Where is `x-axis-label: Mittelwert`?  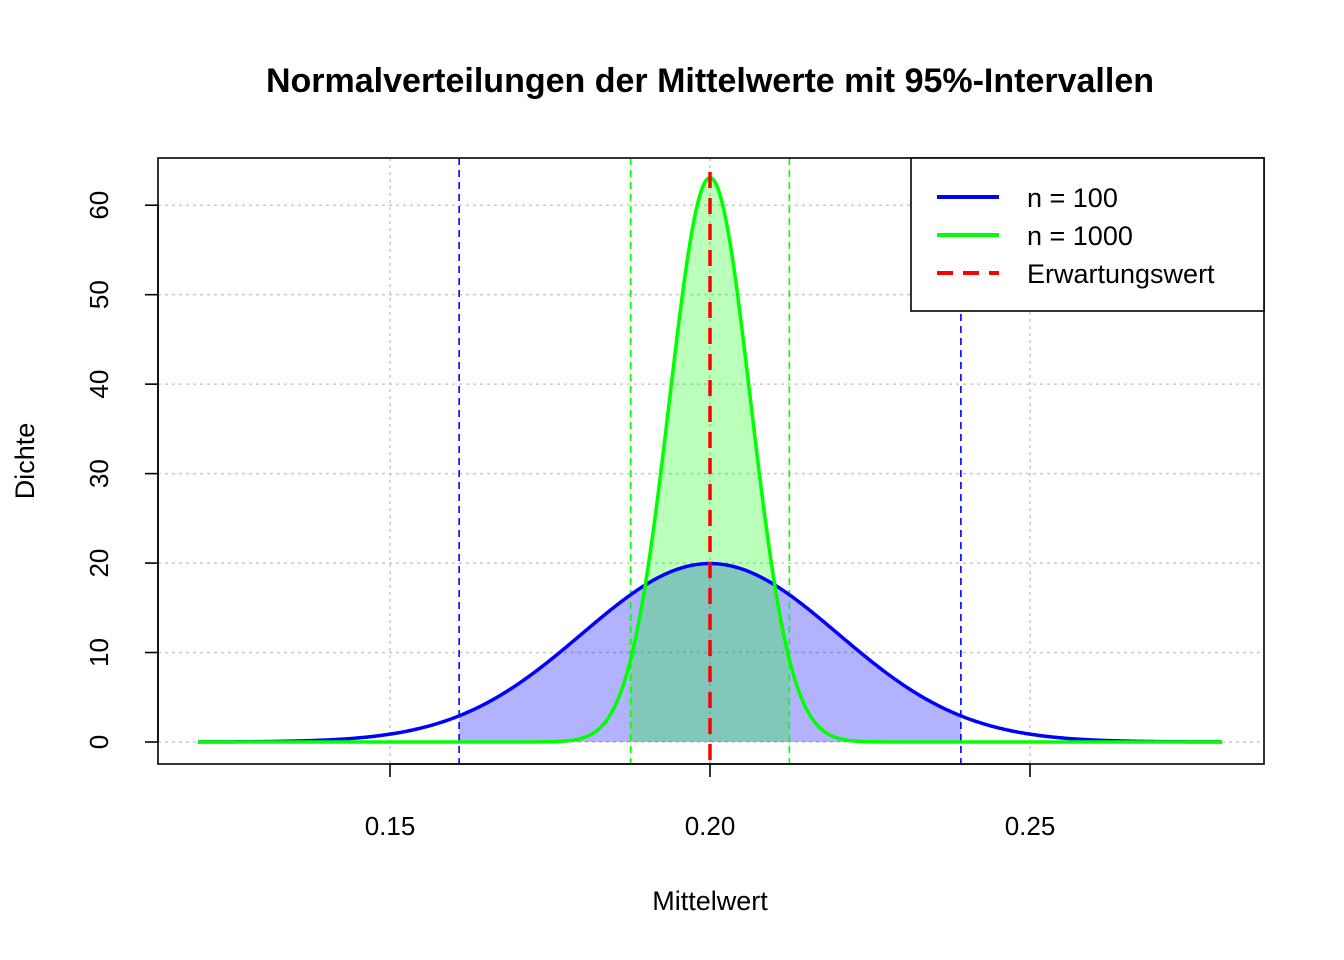 x-axis-label: Mittelwert is located at coordinates (710, 901).